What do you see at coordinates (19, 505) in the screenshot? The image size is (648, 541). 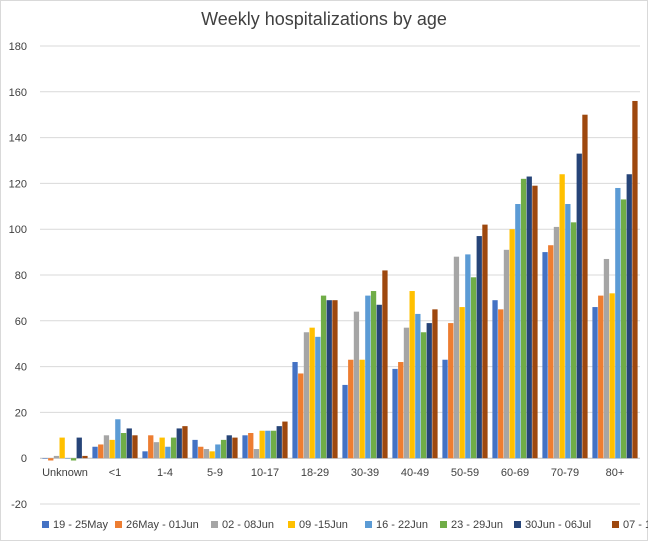 I see `y-tick-label: -20` at bounding box center [19, 505].